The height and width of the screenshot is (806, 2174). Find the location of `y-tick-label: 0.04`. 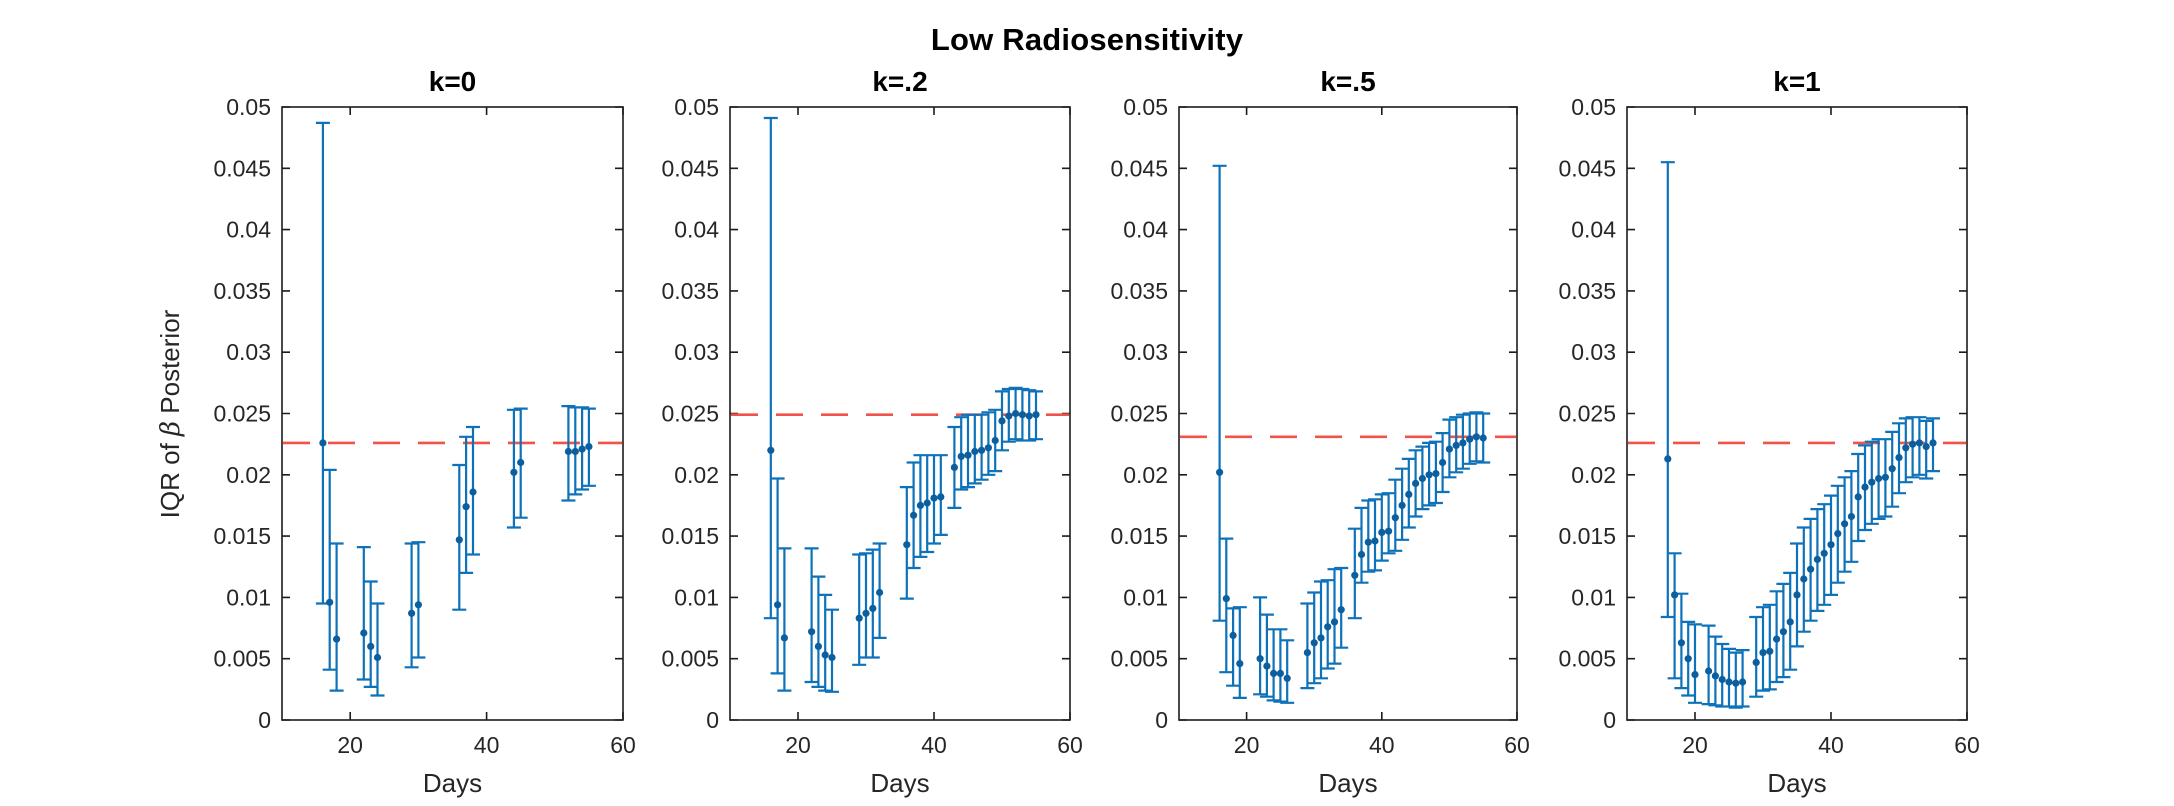

y-tick-label: 0.04 is located at coordinates (1145, 230).